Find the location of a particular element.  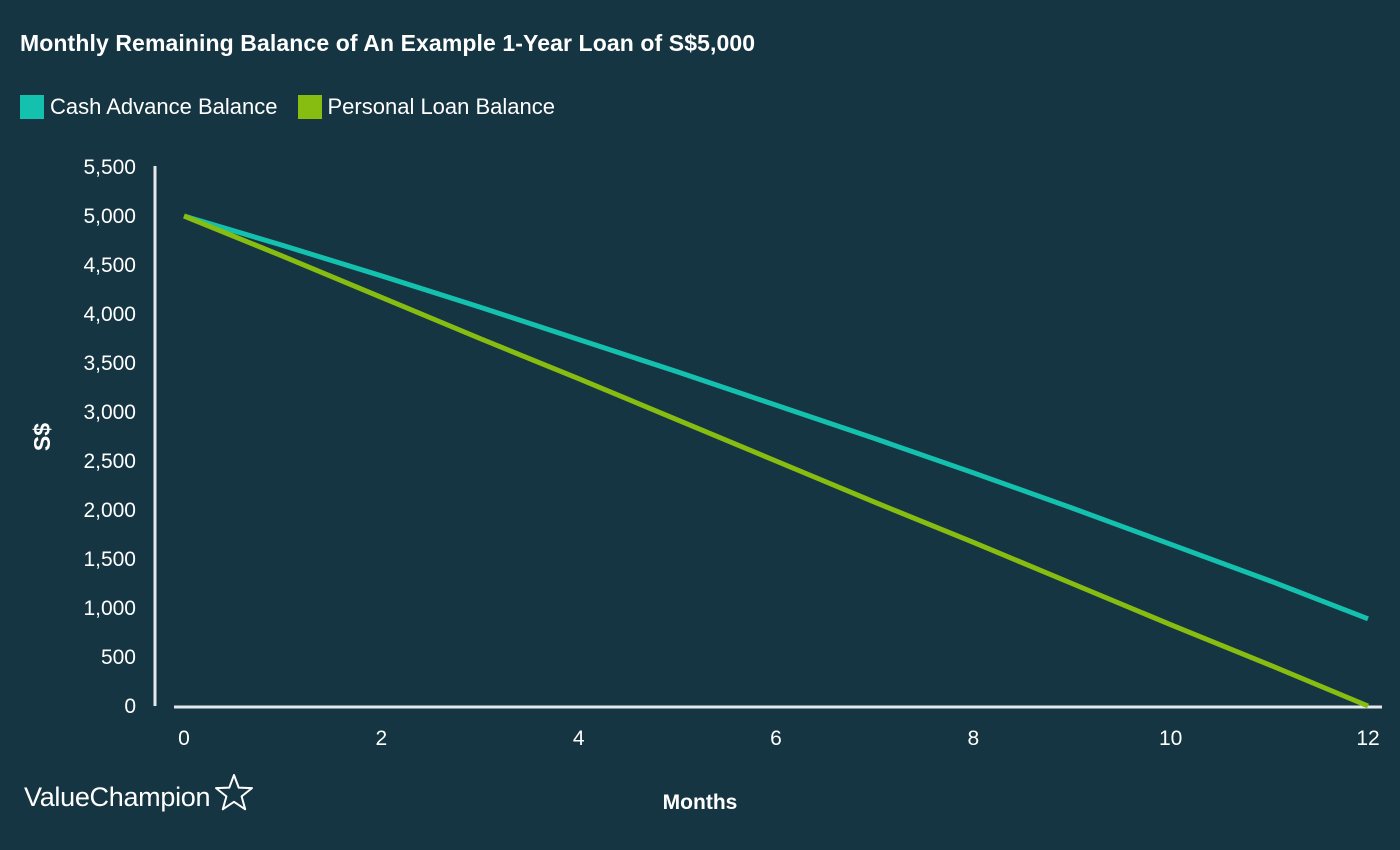

y-tick-label-11: 5,500 is located at coordinates (109, 167).